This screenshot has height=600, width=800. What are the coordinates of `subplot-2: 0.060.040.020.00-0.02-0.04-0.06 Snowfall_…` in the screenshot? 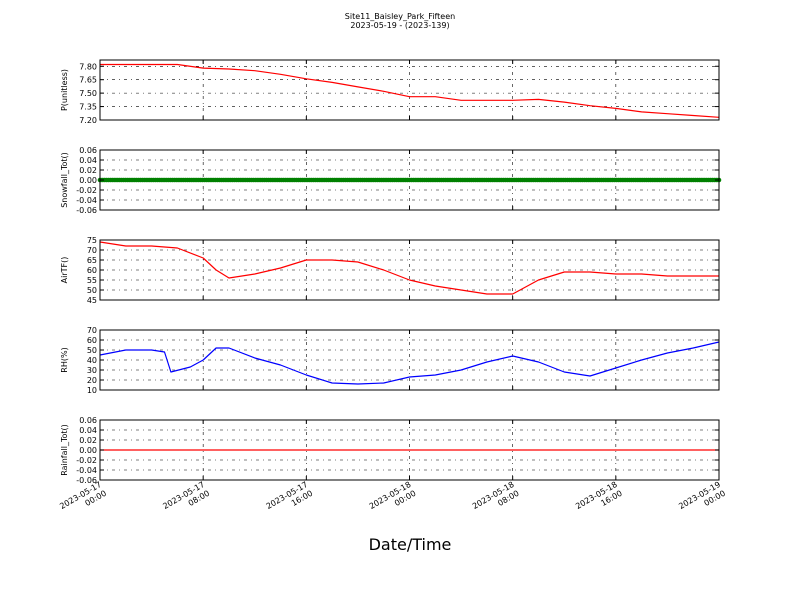 It's located at (391, 180).